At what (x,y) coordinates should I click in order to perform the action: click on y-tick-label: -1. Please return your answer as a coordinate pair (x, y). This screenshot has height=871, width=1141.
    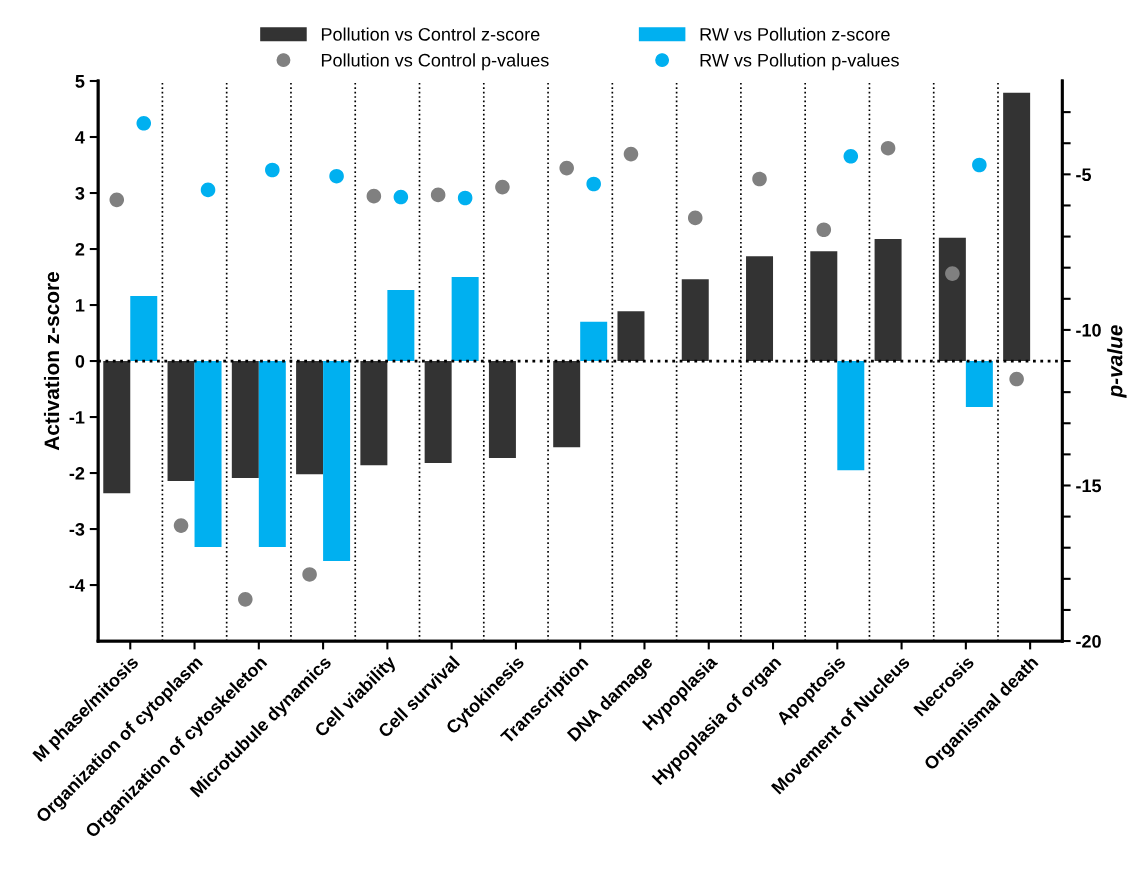
    Looking at the image, I should click on (77, 417).